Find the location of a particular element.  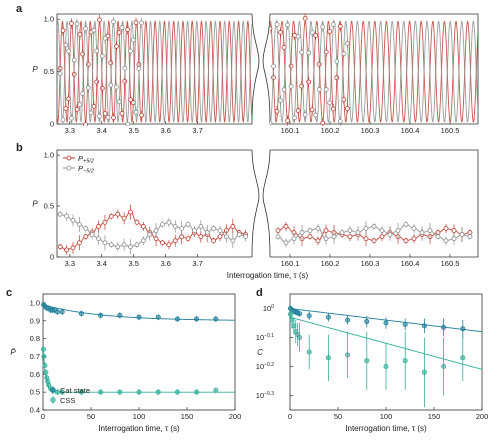

axis-break-left is located at coordinates (255, 69).